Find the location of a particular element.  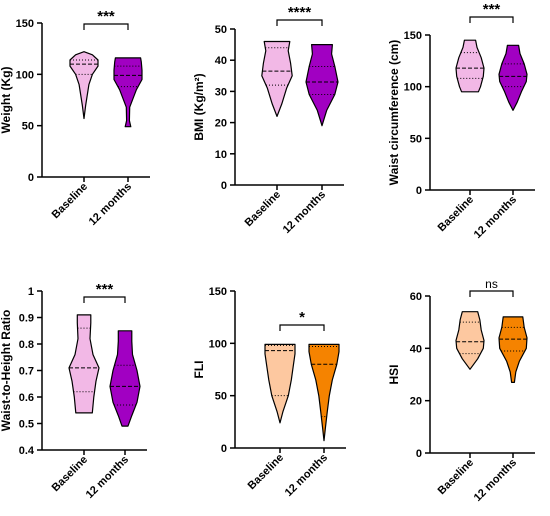

y-tick-label: 0.8 is located at coordinates (26, 345).